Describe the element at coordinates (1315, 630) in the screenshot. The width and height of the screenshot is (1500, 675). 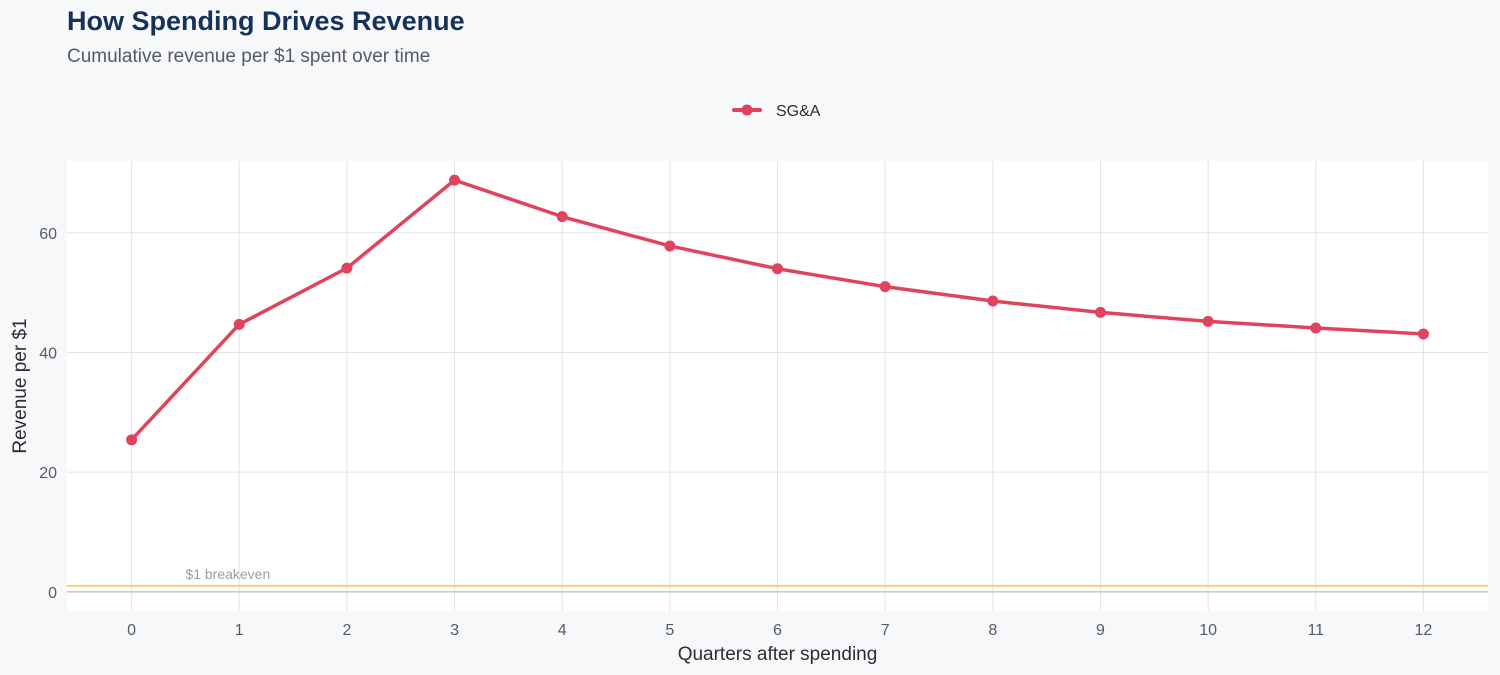
I see `x-tick-label: 11` at that location.